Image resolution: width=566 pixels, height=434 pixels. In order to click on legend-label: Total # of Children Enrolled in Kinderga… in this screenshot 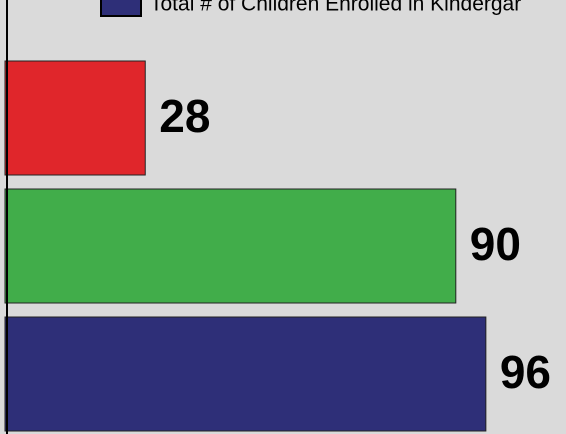, I will do `click(335, 8)`.